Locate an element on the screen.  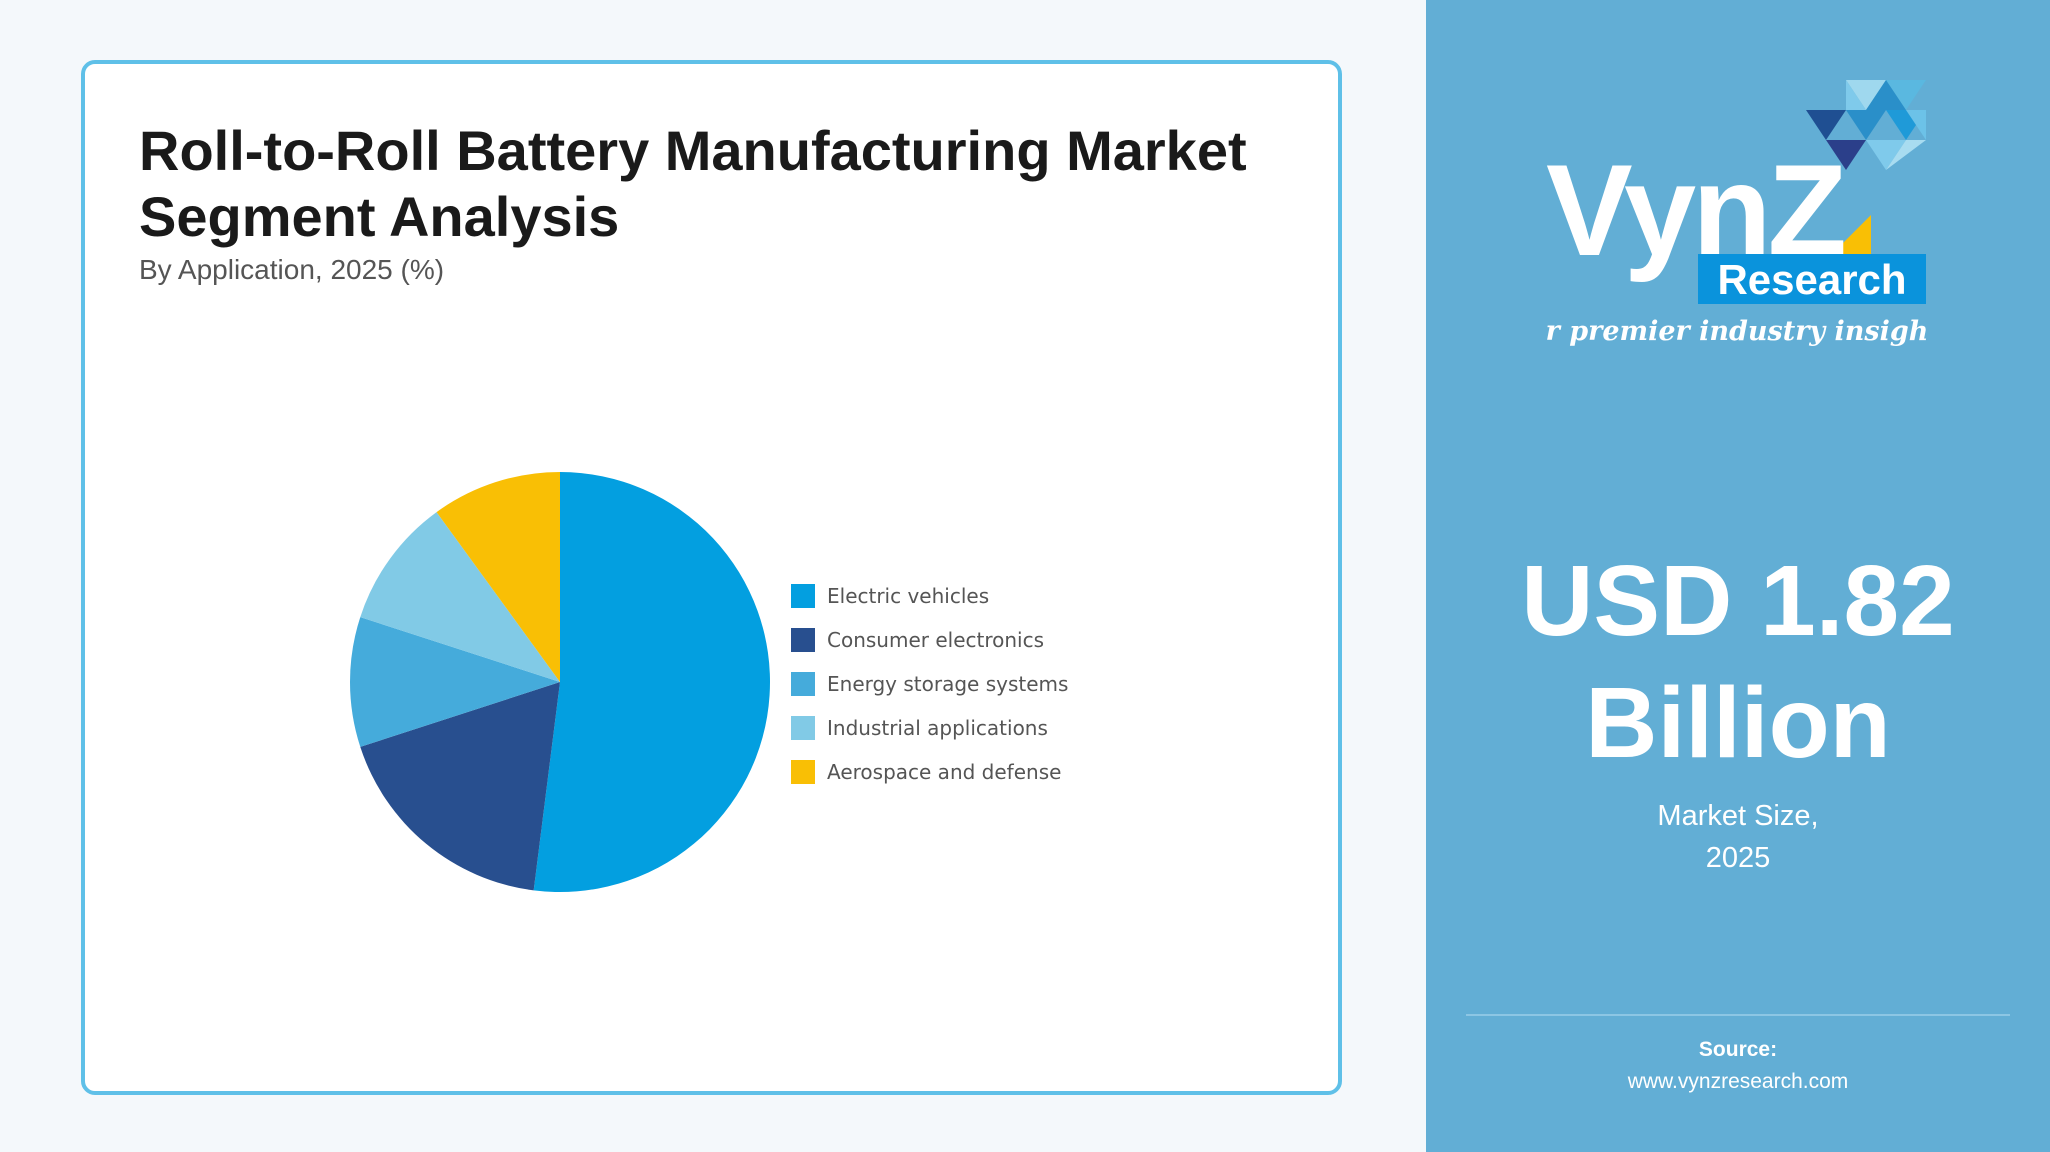
pie-slices is located at coordinates (560, 682).